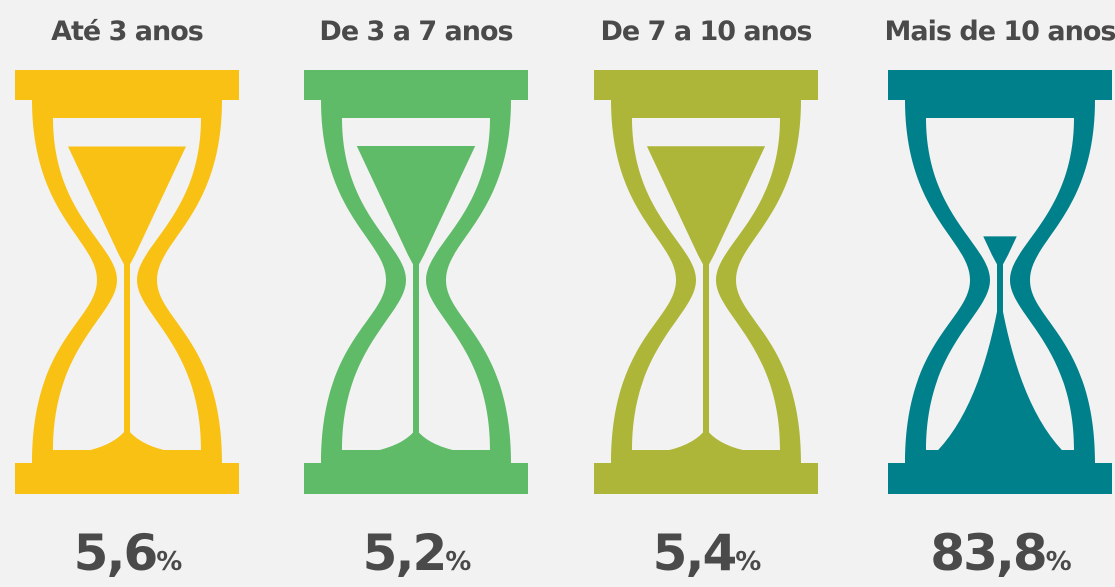 The height and width of the screenshot is (587, 1115). What do you see at coordinates (415, 31) in the screenshot?
I see `category-label: De 3 a 7 anos` at bounding box center [415, 31].